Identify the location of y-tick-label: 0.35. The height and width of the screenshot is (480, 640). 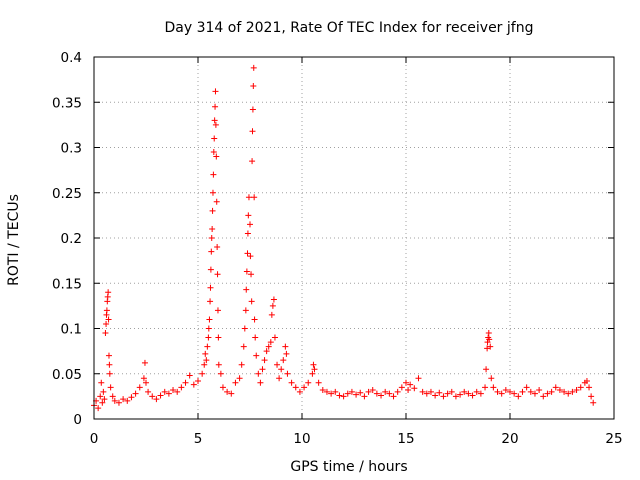
(67, 103).